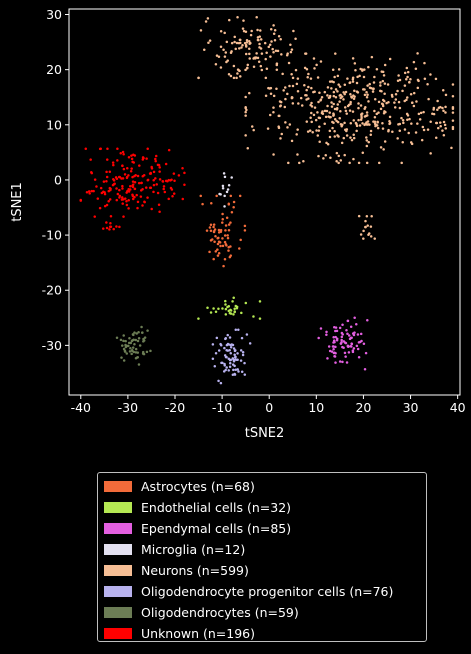 This screenshot has height=654, width=471. I want to click on legend-item: Astrocytes (n=68), so click(265, 486).